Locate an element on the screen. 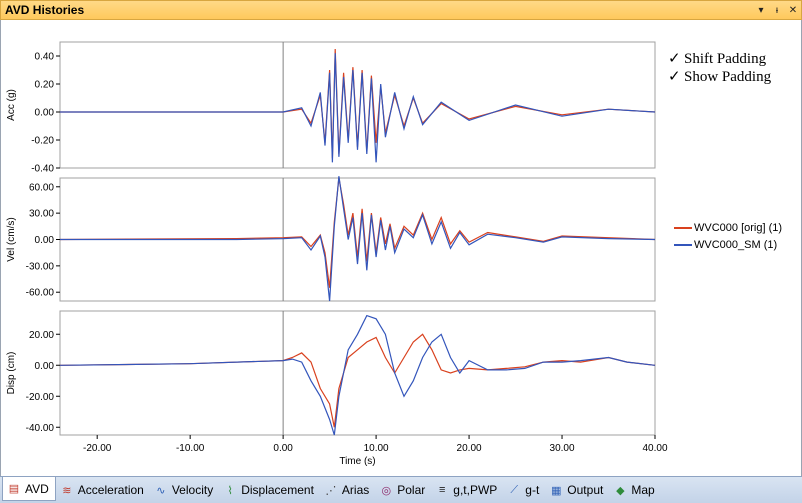 The height and width of the screenshot is (503, 802). gtpwp-icon: ≡ is located at coordinates (442, 490).